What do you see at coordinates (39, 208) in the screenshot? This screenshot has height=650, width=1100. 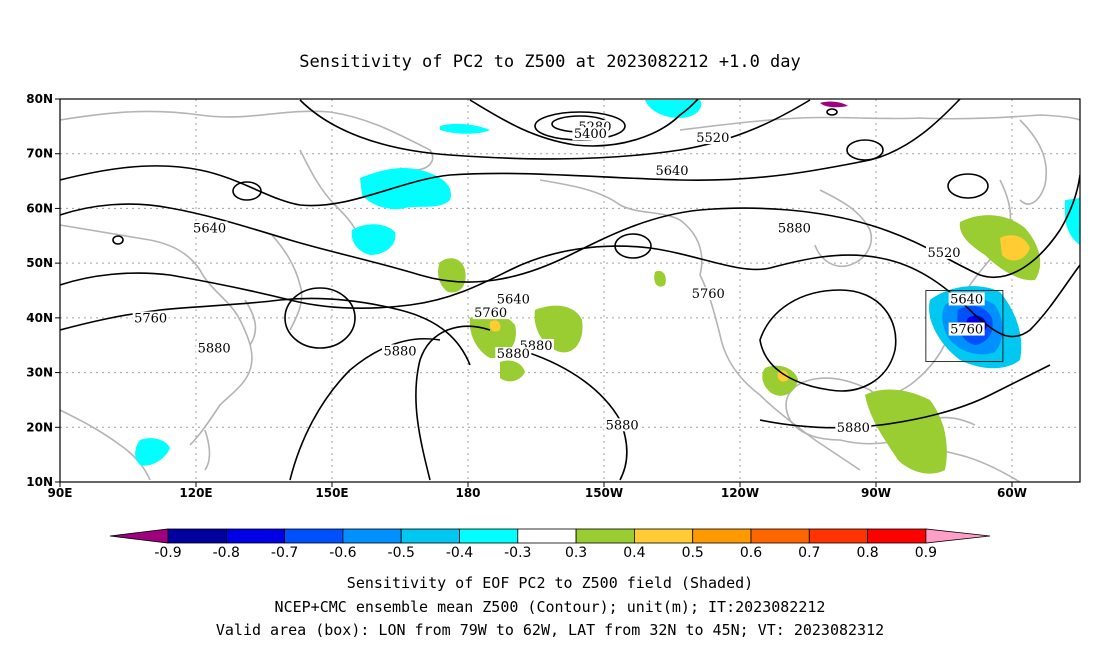 I see `lat-label: 60N` at bounding box center [39, 208].